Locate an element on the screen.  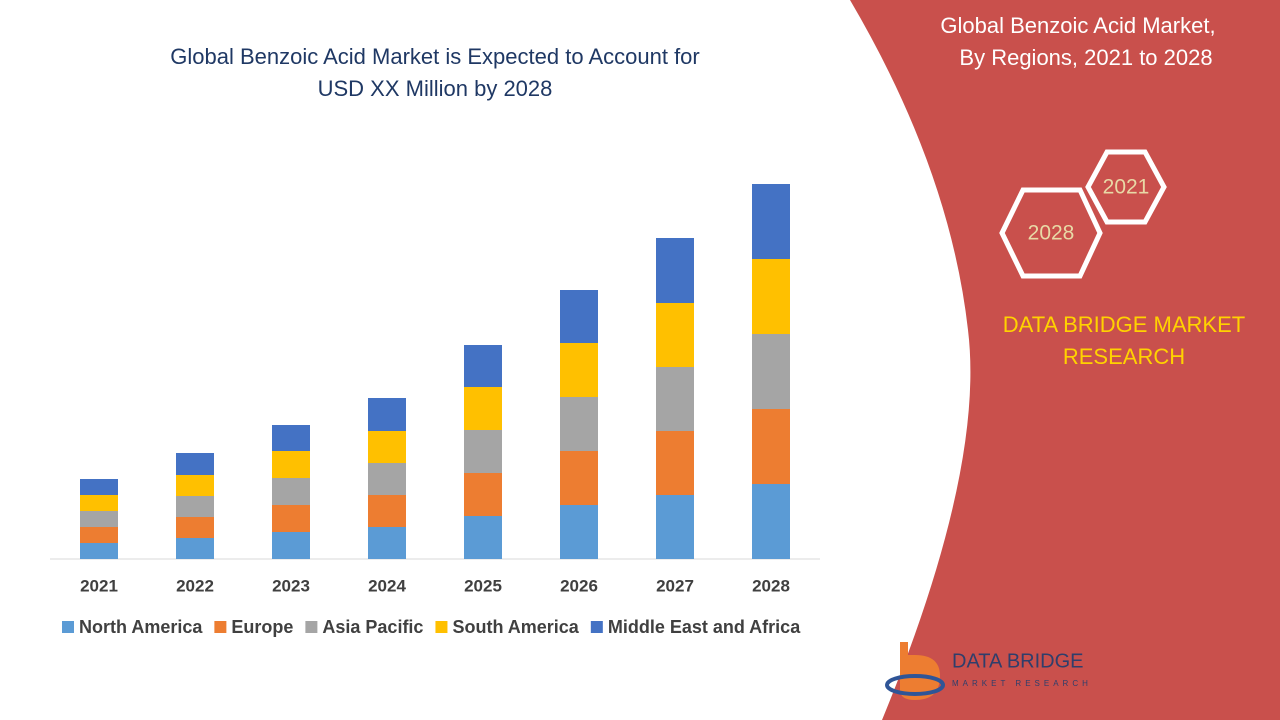
legend-label: South America is located at coordinates (515, 627).